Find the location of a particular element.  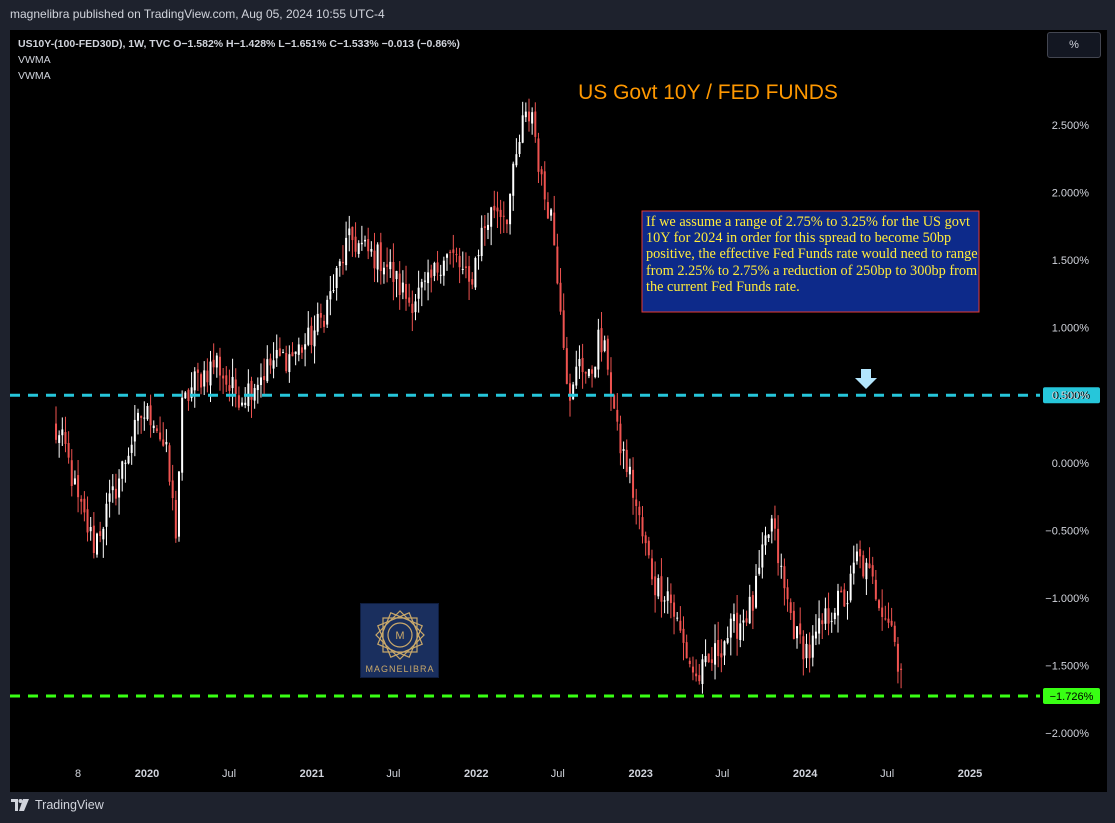

y-tick-label: −1.500% is located at coordinates (1067, 666).